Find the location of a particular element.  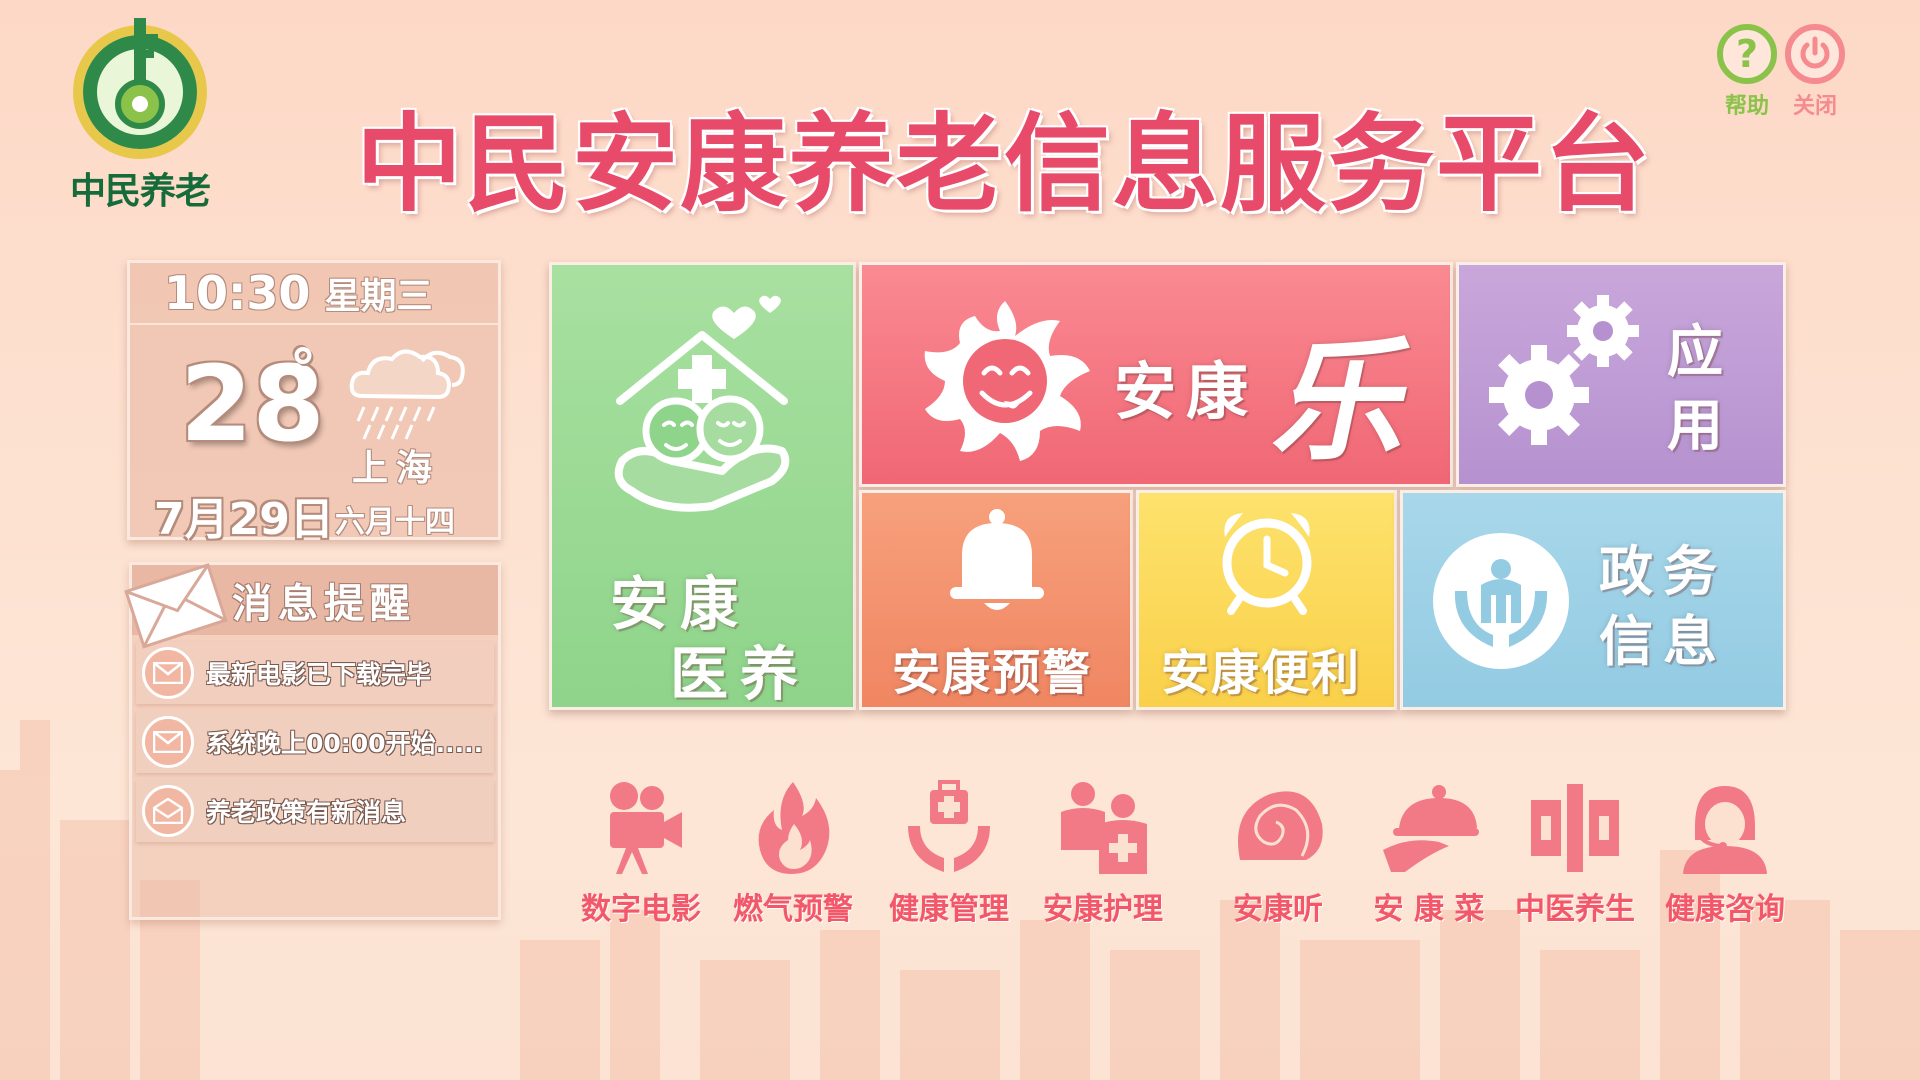

tcm-icon is located at coordinates (1575, 828).